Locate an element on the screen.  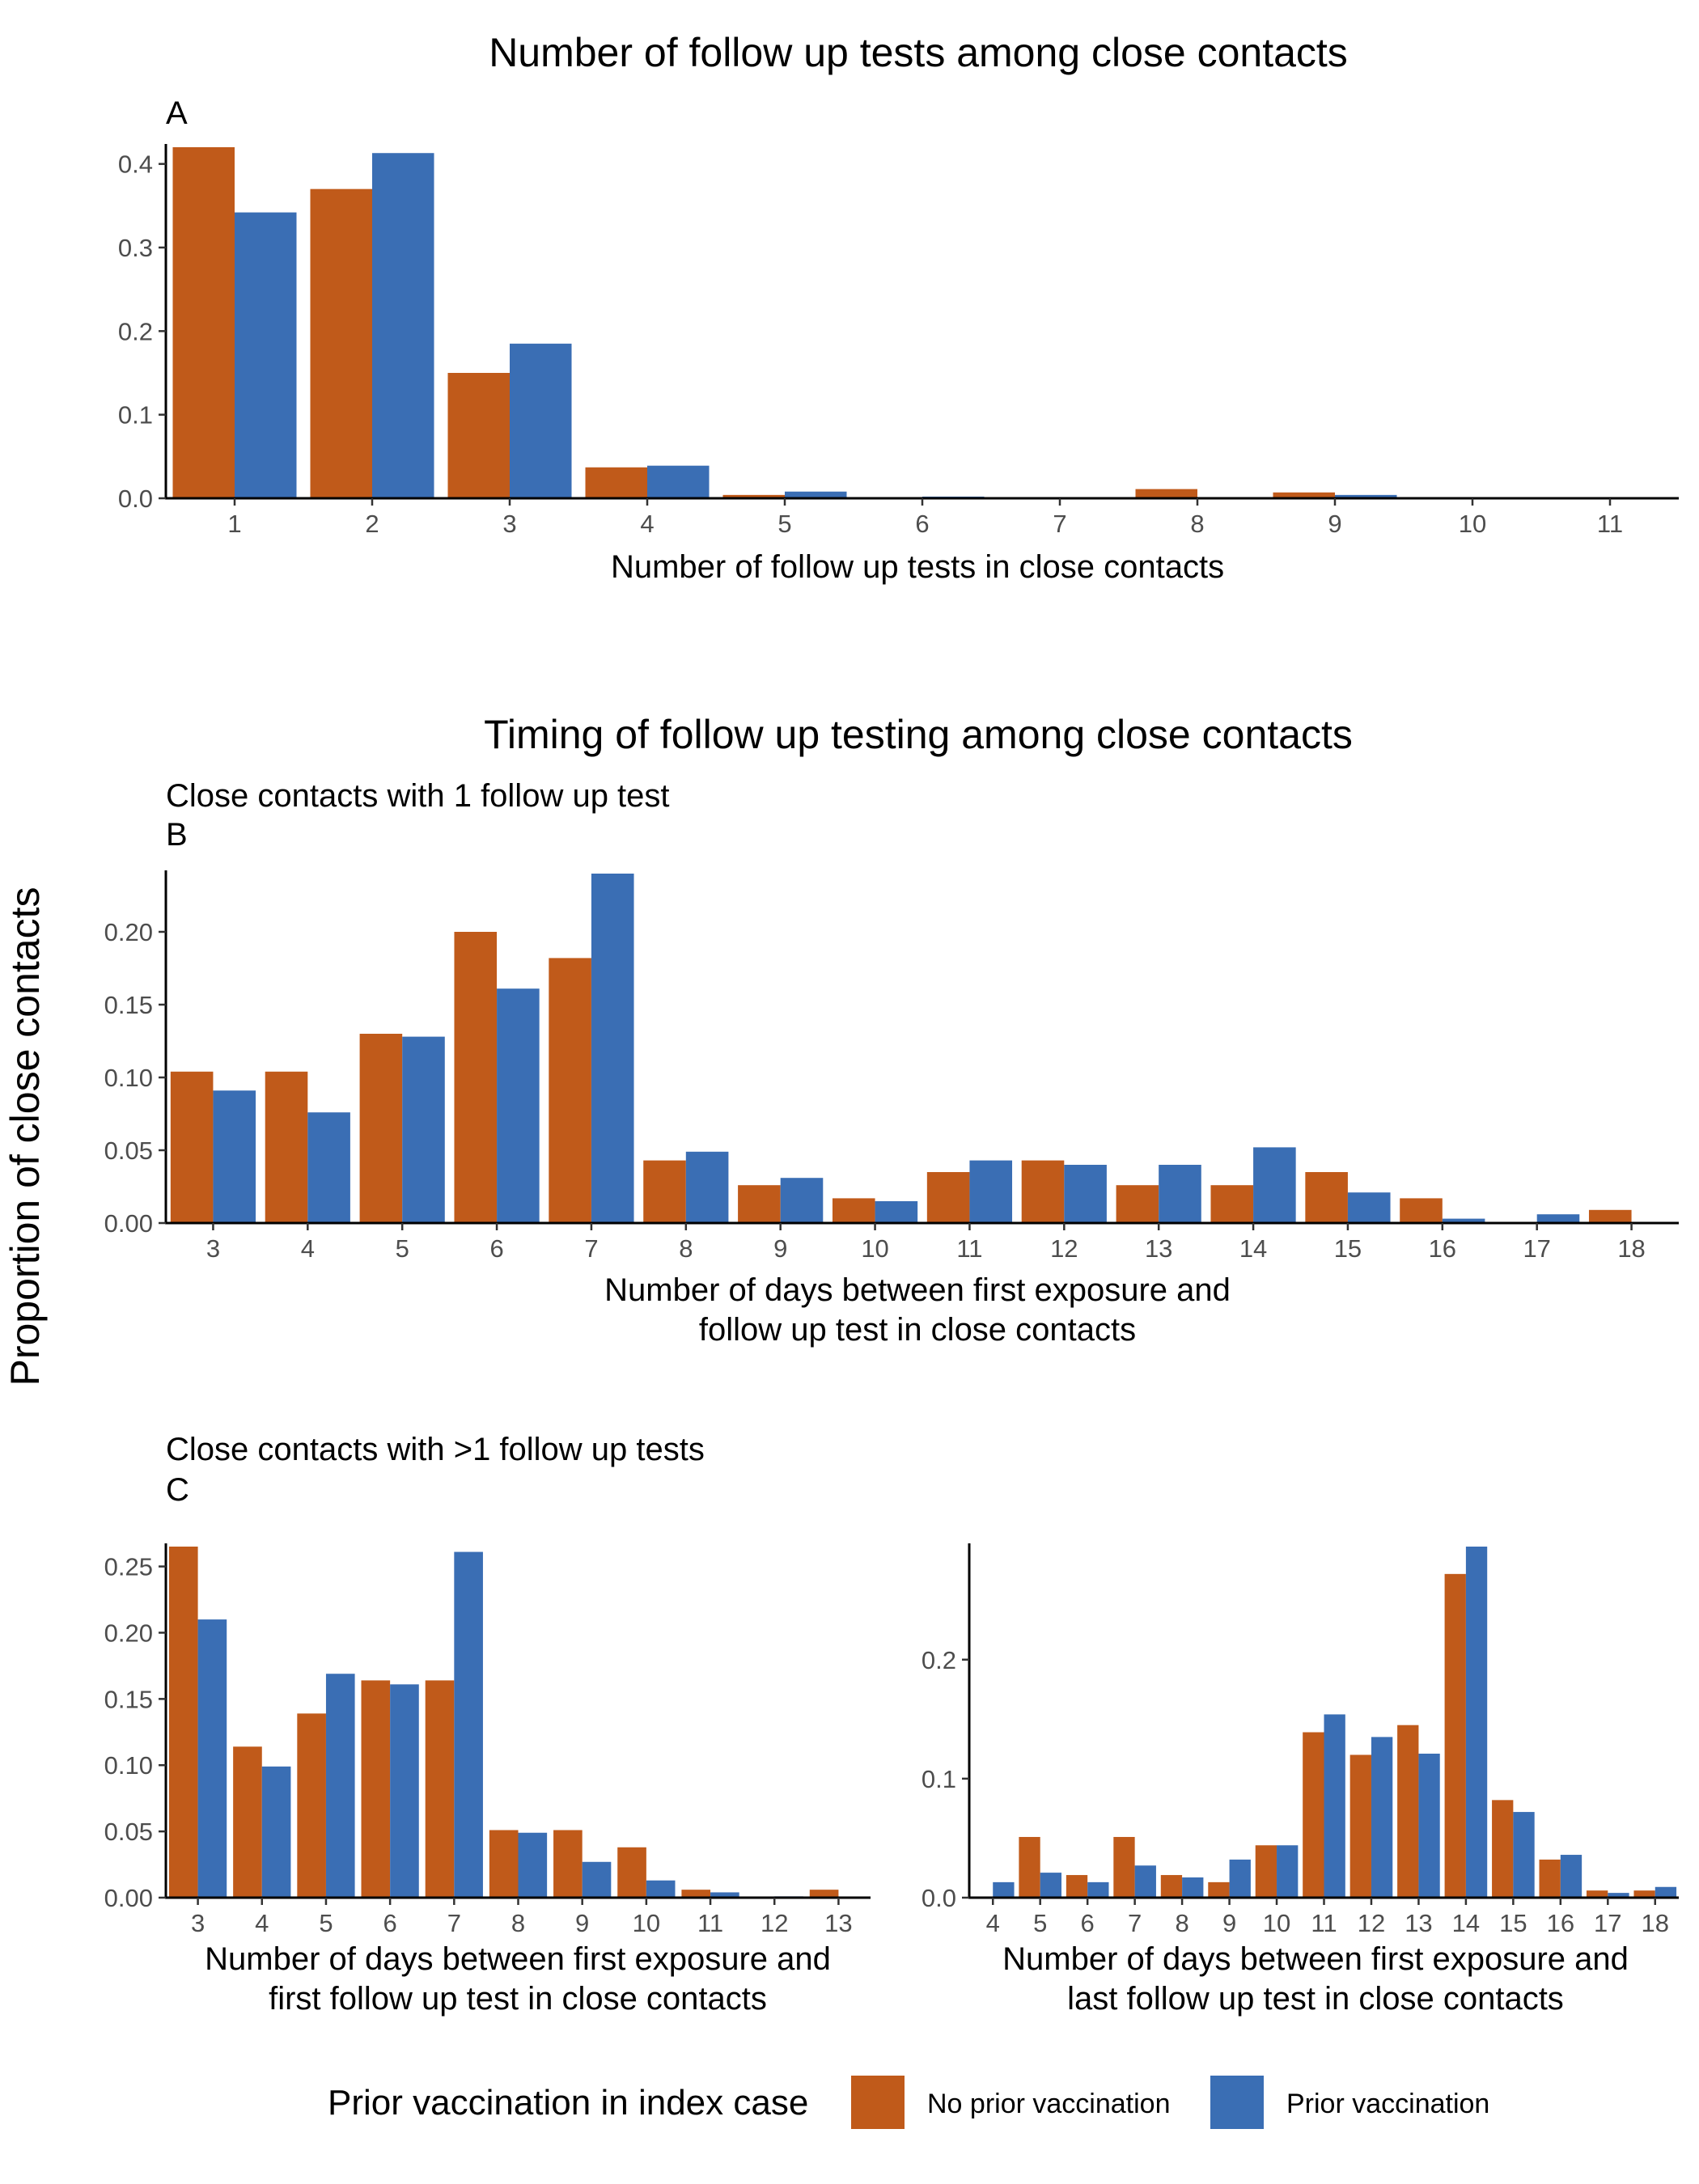
x-tick-label: 16 is located at coordinates (1442, 1248).